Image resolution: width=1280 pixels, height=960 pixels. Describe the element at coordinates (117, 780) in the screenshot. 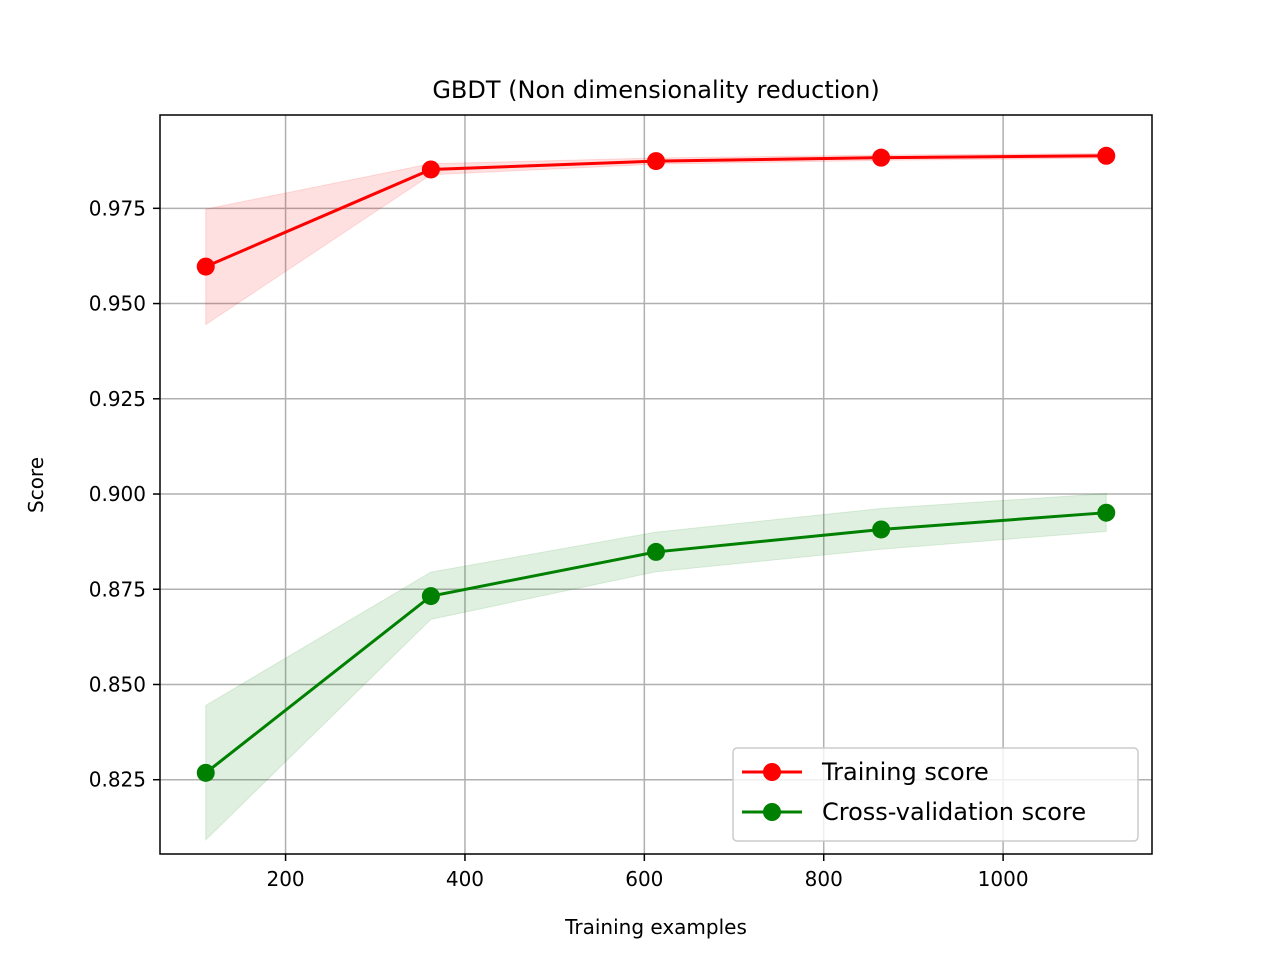

I see `y-tick-label: 0.825` at that location.